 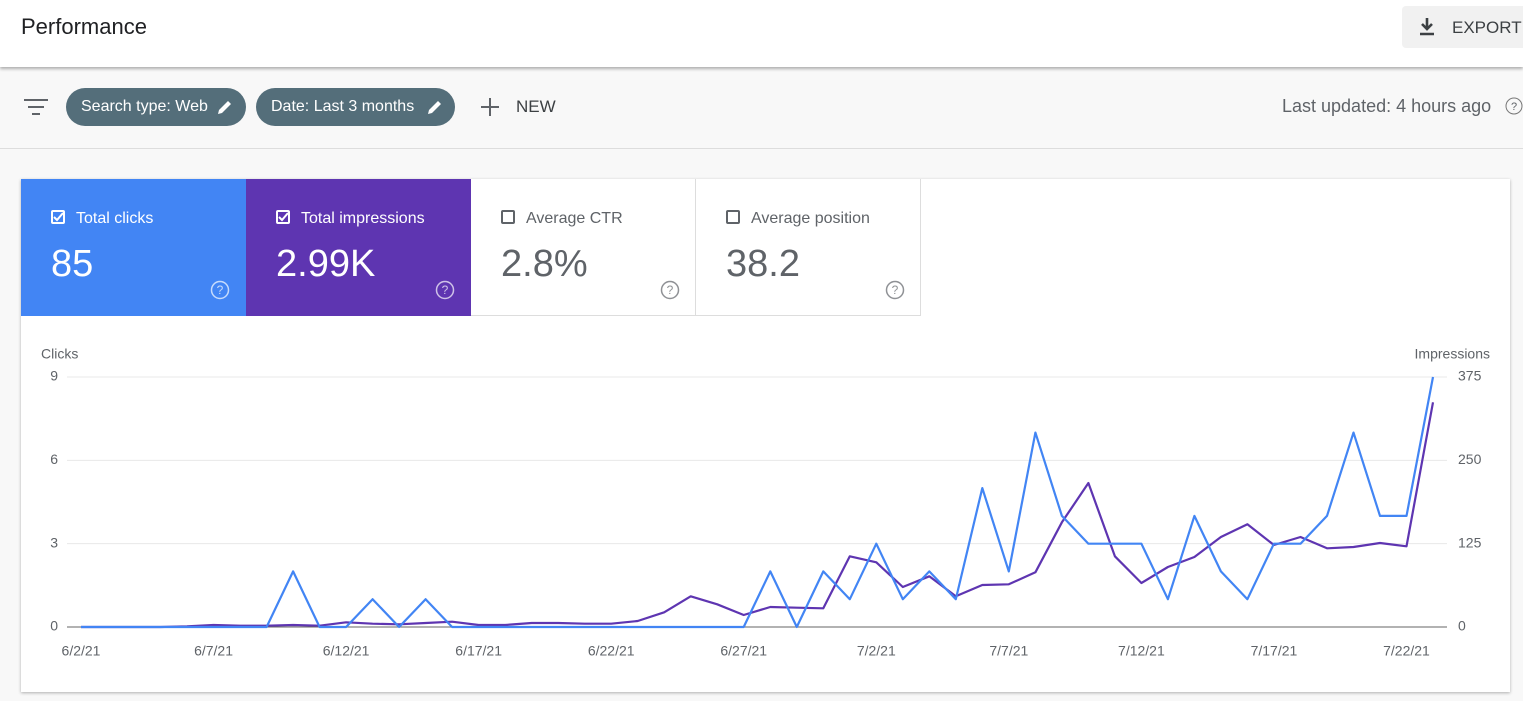 I want to click on y2-tick-label: 375, so click(x=1470, y=376).